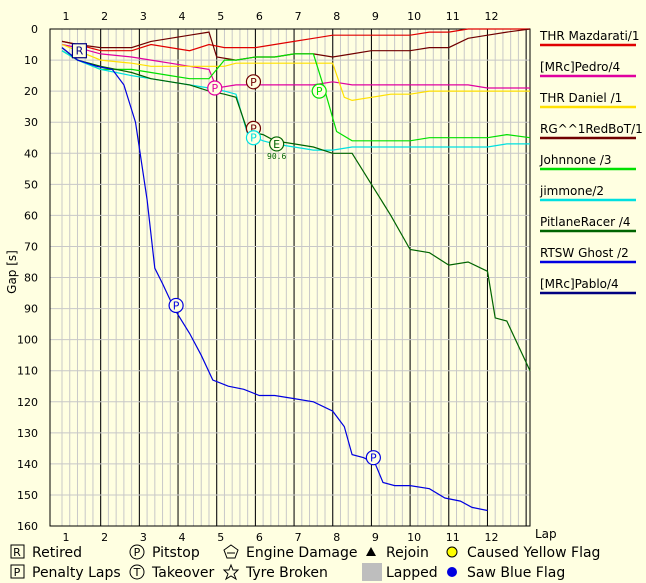 This screenshot has width=646, height=583. Describe the element at coordinates (27, 402) in the screenshot. I see `y-tick-label: 120` at that location.